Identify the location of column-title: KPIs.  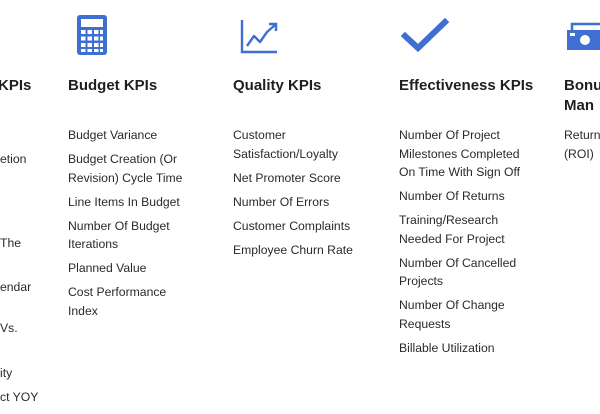
(16, 85).